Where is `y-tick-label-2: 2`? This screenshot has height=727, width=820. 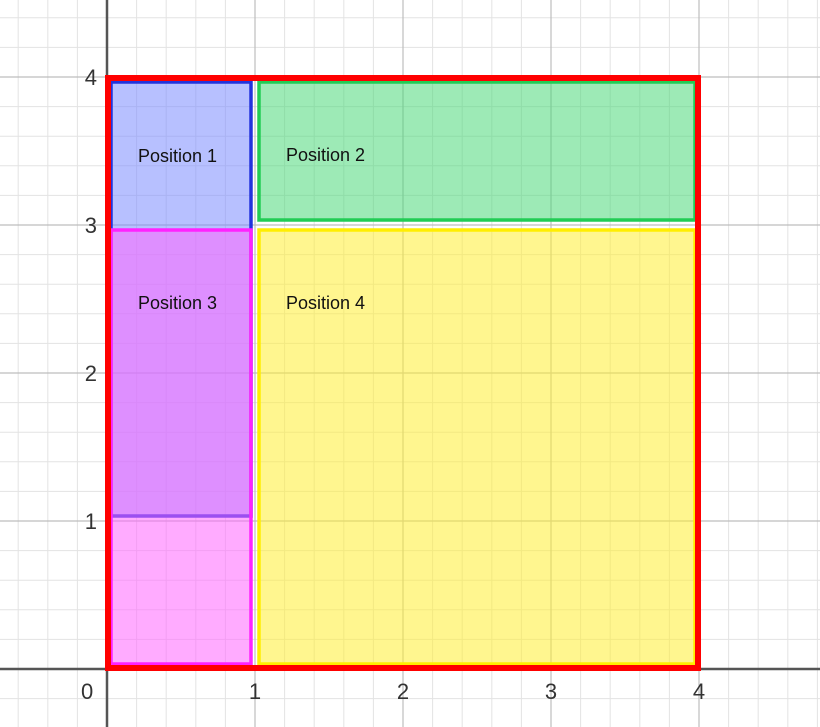 y-tick-label-2: 2 is located at coordinates (91, 373).